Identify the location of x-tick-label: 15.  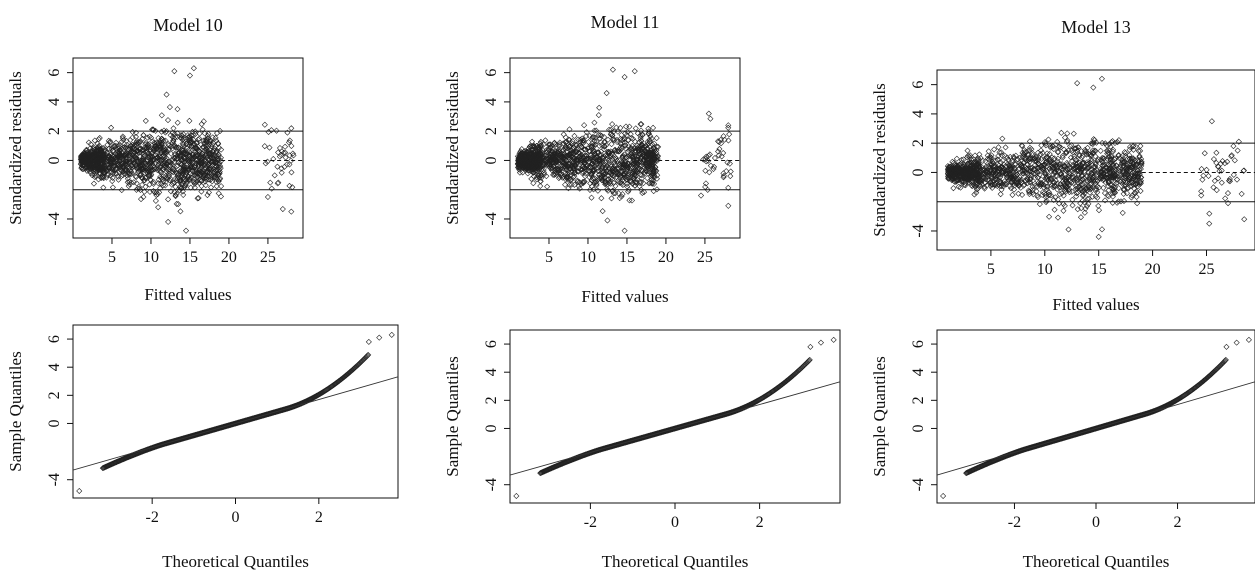
(1099, 269).